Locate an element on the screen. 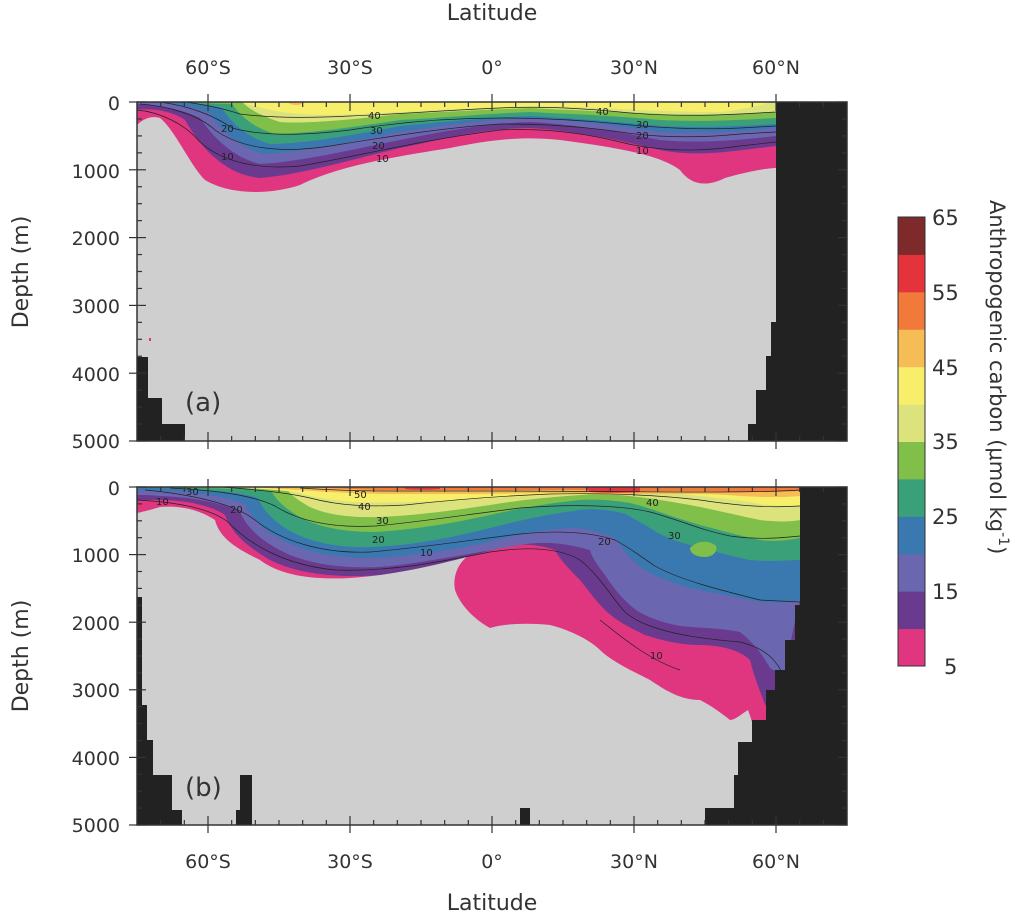 Image resolution: width=1024 pixels, height=915 pixels. panel-b-x-tick-label: 60°S is located at coordinates (208, 862).